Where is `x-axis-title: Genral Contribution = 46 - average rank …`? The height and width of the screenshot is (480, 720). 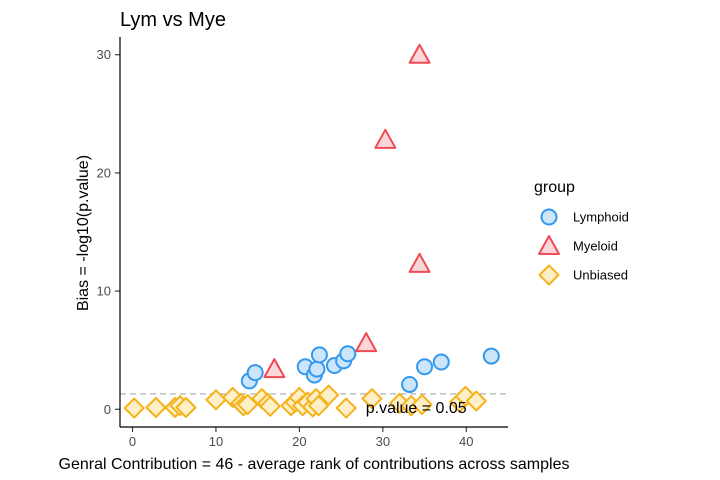 x-axis-title: Genral Contribution = 46 - average rank … is located at coordinates (314, 464).